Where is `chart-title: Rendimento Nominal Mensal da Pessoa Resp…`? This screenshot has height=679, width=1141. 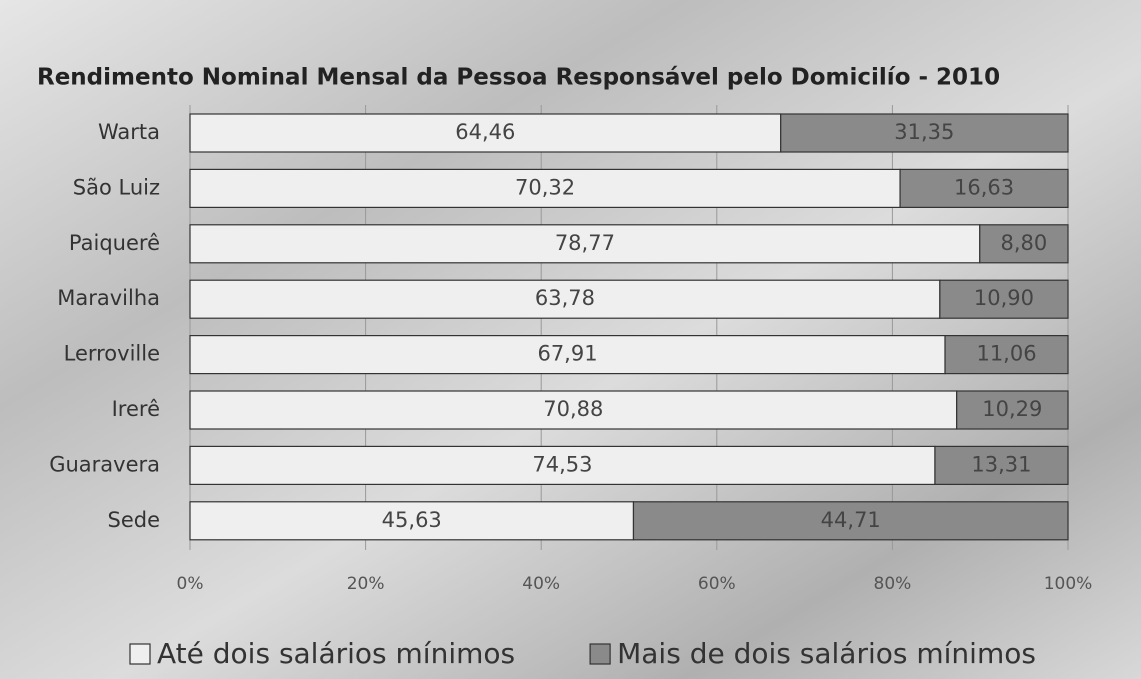 chart-title: Rendimento Nominal Mensal da Pessoa Resp… is located at coordinates (518, 78).